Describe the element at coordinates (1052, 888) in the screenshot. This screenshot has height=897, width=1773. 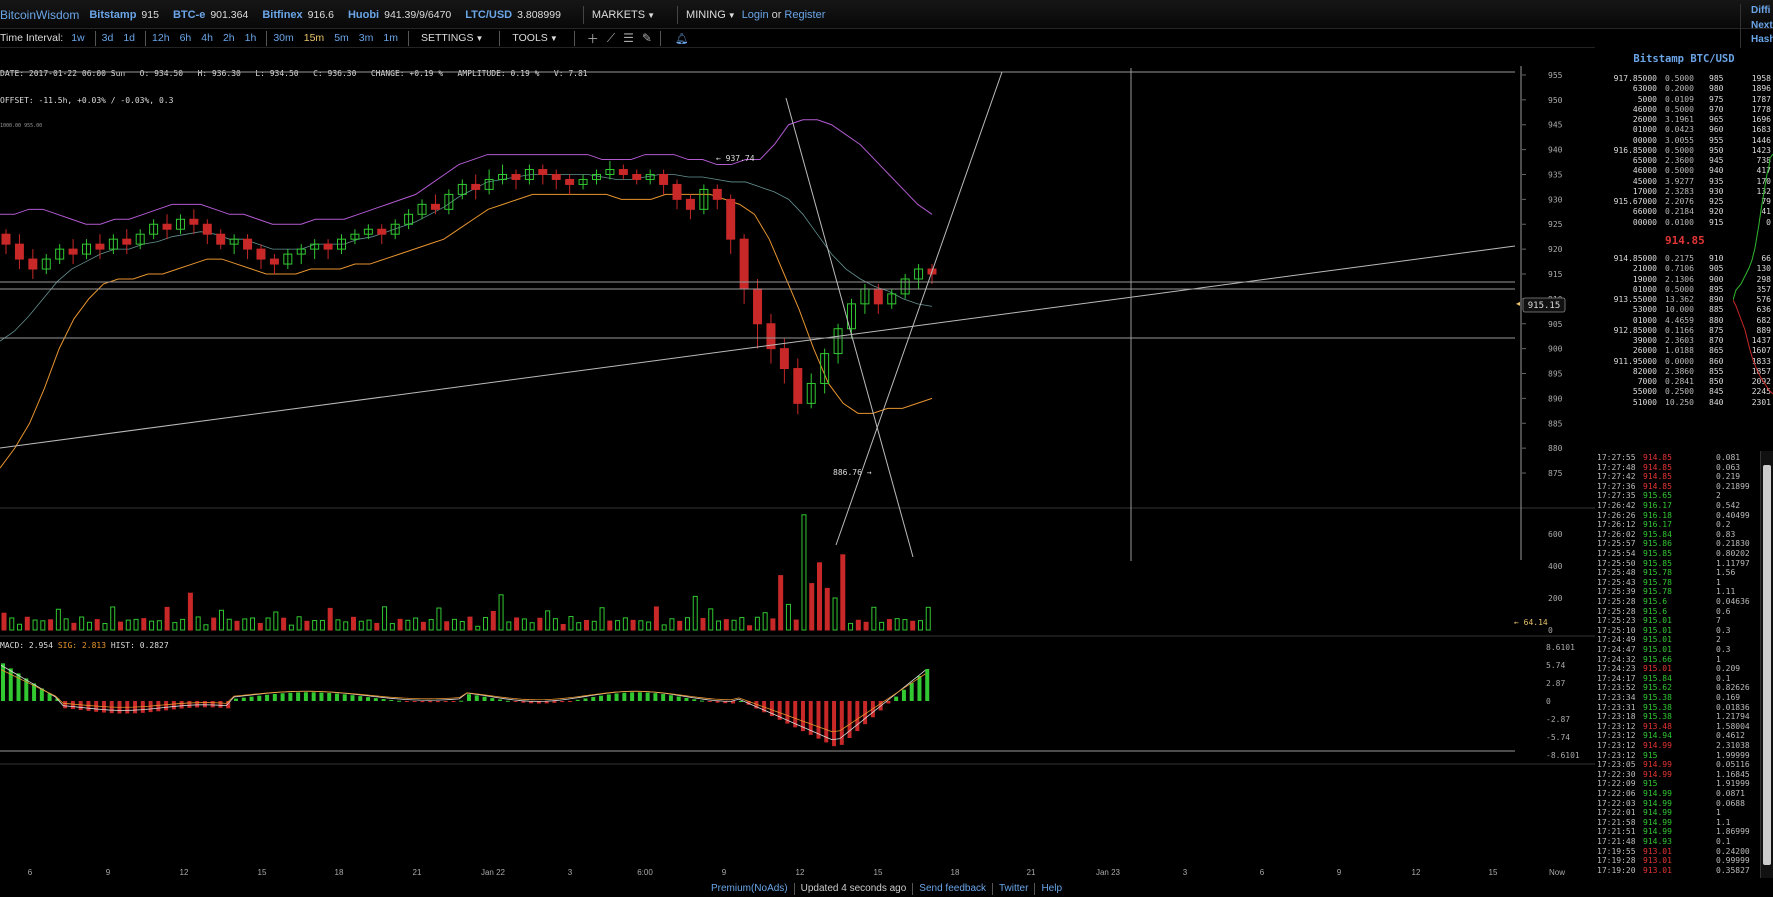
I see `help-link: Help` at that location.